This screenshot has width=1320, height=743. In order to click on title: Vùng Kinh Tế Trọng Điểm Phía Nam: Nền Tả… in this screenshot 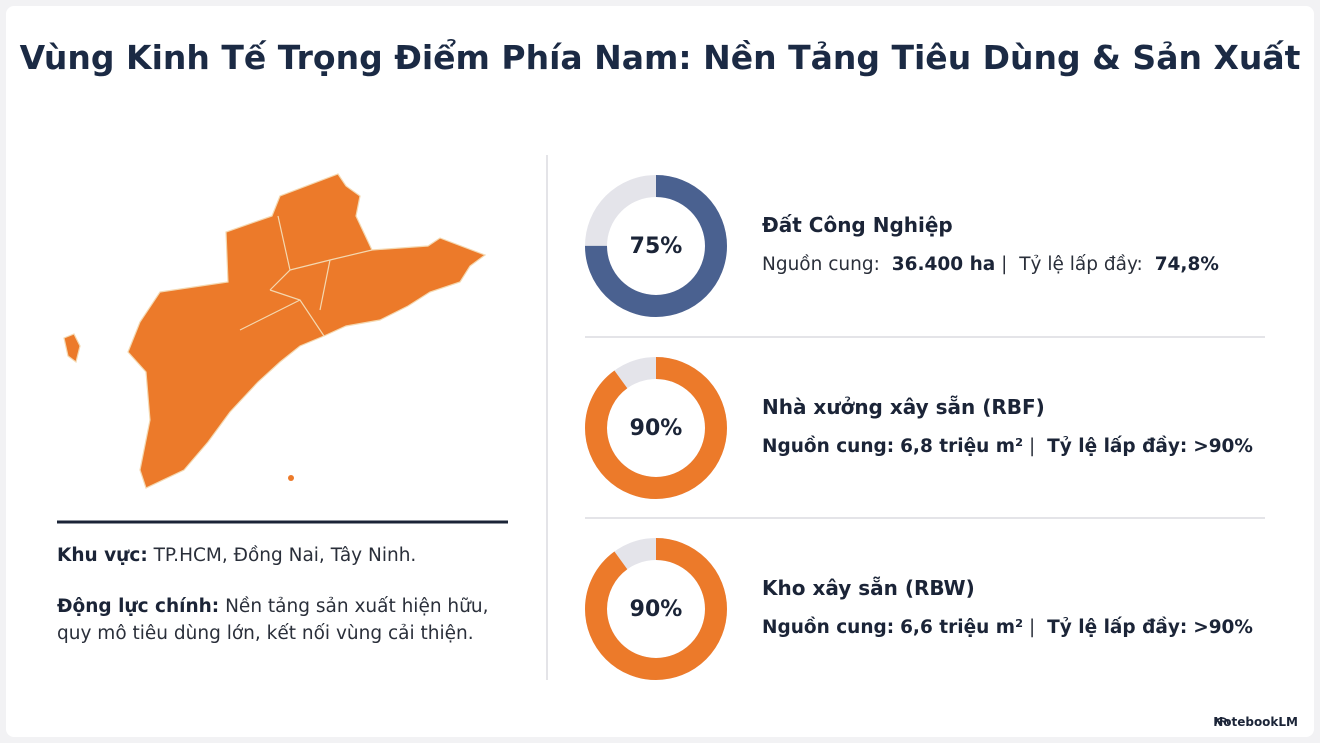, I will do `click(660, 57)`.